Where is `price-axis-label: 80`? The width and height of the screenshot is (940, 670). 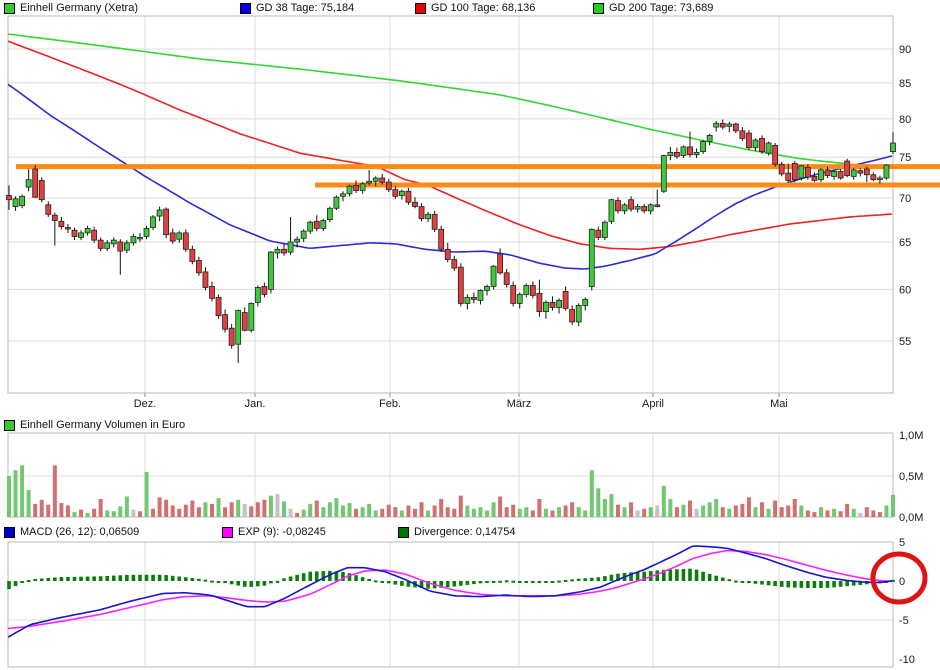 price-axis-label: 80 is located at coordinates (905, 120).